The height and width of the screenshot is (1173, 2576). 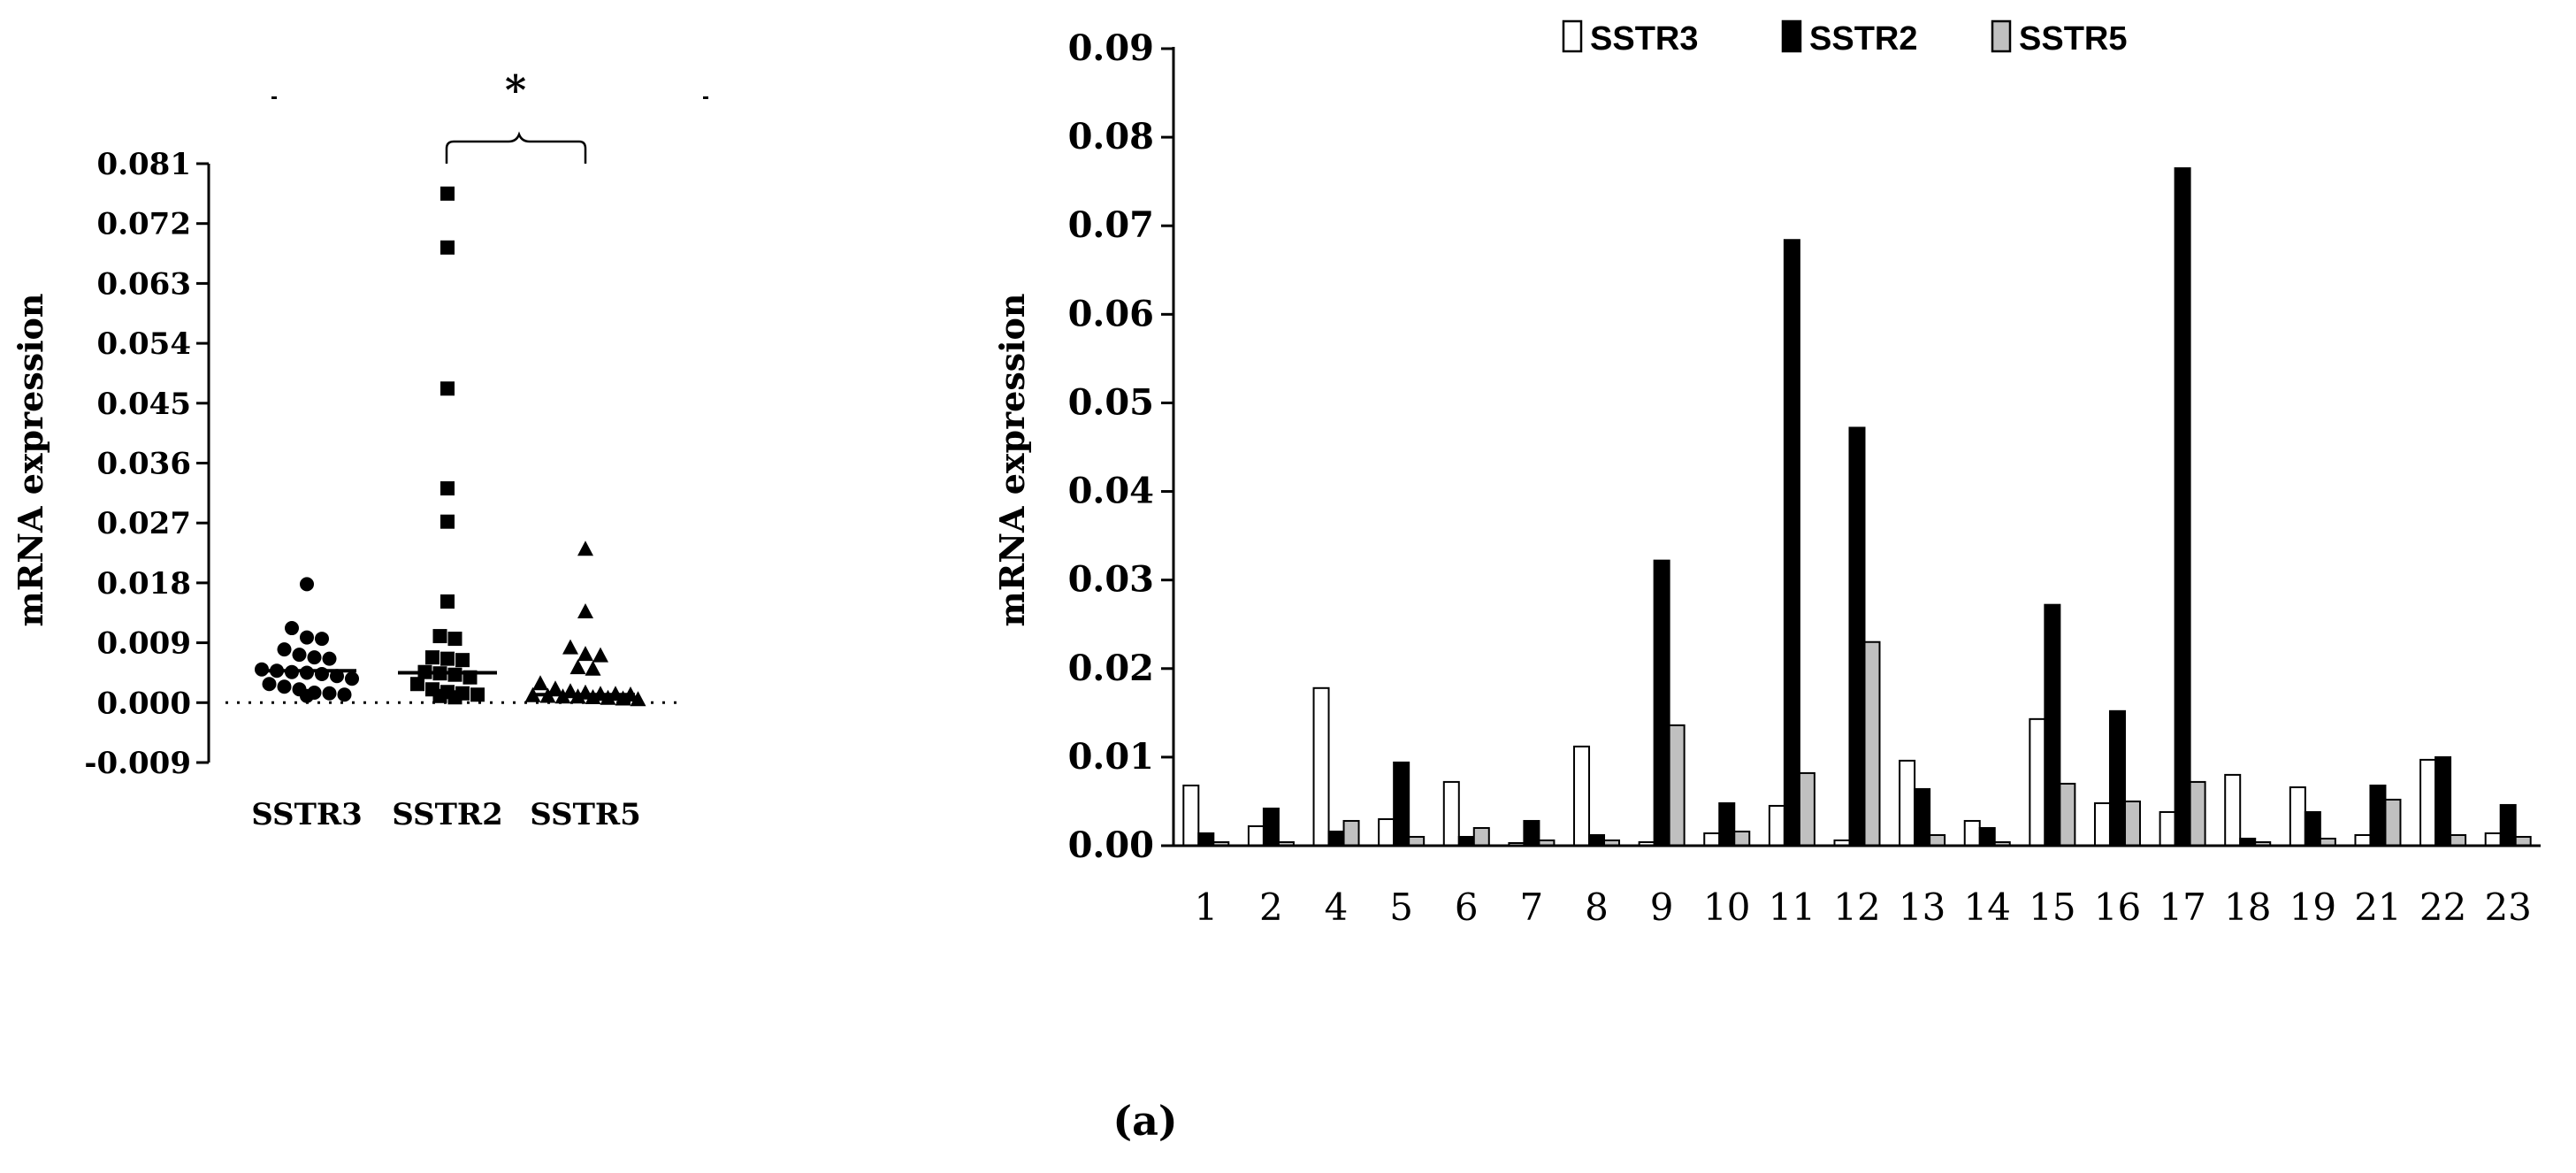 What do you see at coordinates (144, 464) in the screenshot?
I see `left-y-tick-label: 0.036` at bounding box center [144, 464].